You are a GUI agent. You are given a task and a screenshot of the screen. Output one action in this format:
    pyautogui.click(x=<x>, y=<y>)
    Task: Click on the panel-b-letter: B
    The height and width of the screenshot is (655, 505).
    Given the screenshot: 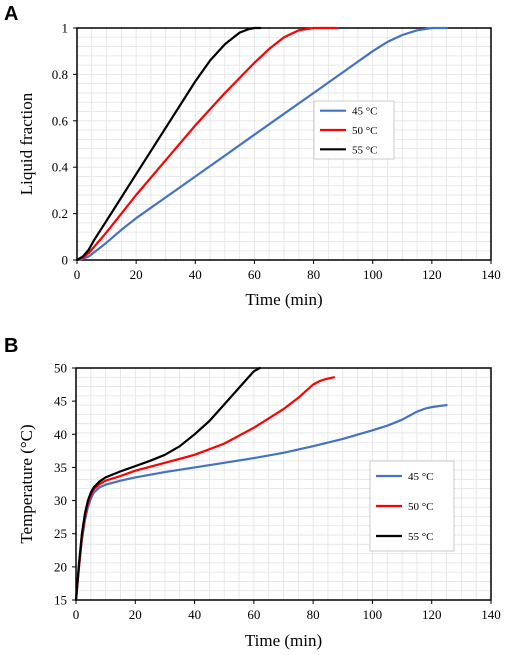 What is the action you would take?
    pyautogui.click(x=11, y=346)
    